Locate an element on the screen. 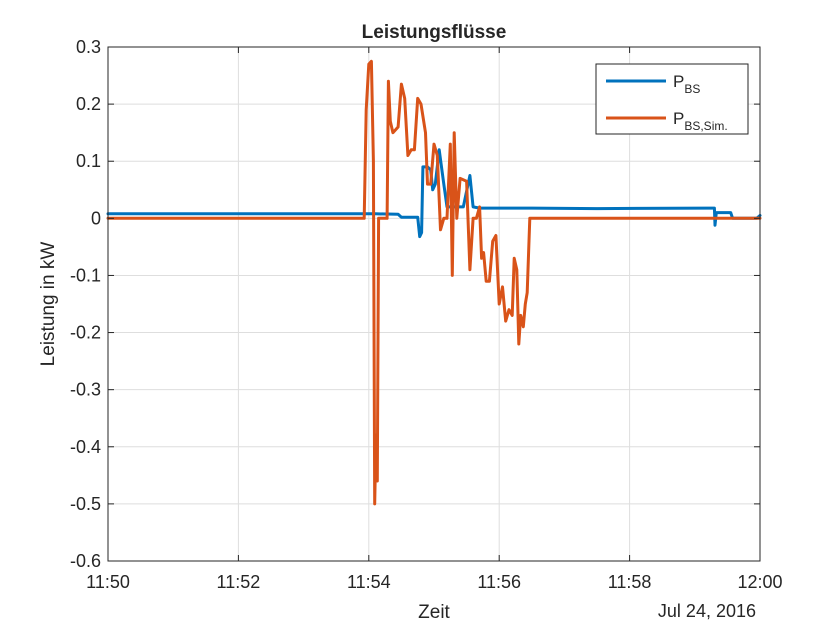 Image resolution: width=840 pixels, height=635 pixels. legend-label-p-bs-sim-sub: BS,Sim. is located at coordinates (705, 126).